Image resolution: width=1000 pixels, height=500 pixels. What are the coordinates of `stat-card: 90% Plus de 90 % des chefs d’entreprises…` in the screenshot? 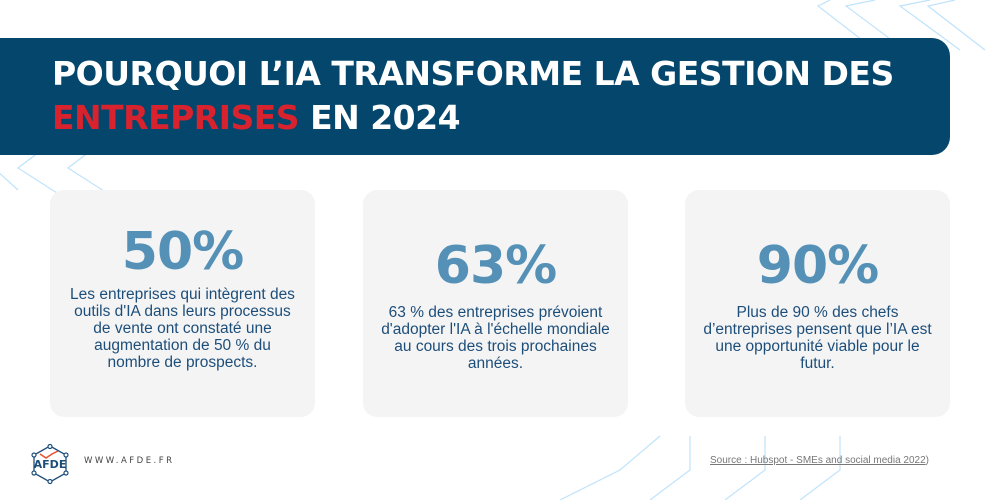 It's located at (817, 303).